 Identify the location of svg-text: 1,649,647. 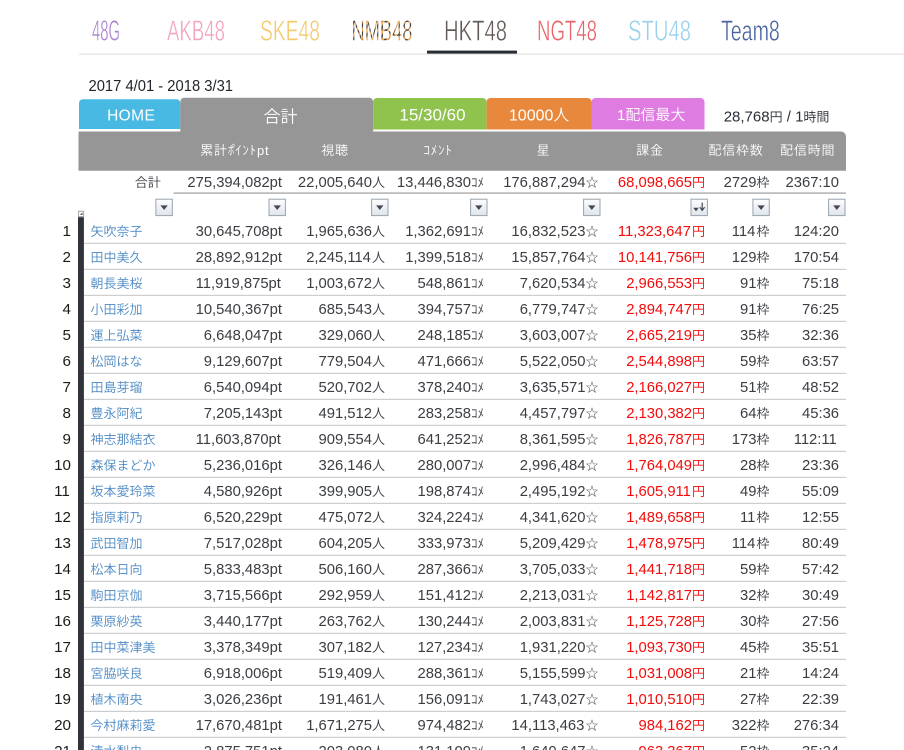
(553, 747).